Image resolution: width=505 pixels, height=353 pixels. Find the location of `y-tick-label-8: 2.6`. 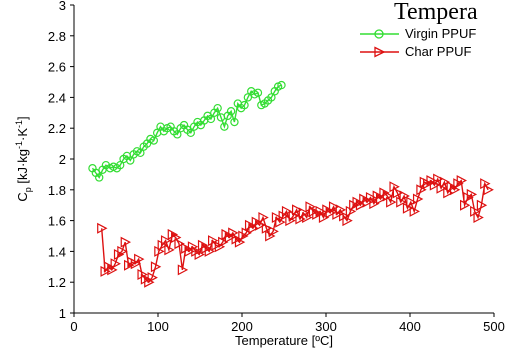

y-tick-label-8: 2.6 is located at coordinates (57, 67).